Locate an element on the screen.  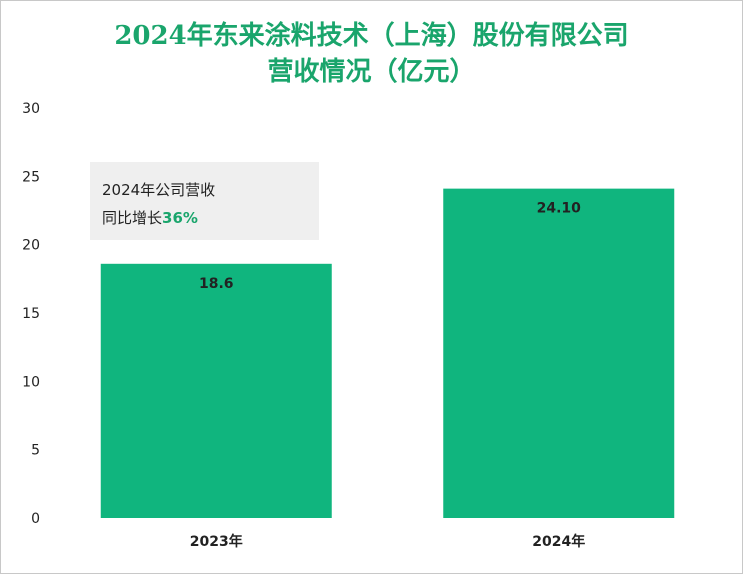
growth-note-prefix: 同比增长 is located at coordinates (132, 218).